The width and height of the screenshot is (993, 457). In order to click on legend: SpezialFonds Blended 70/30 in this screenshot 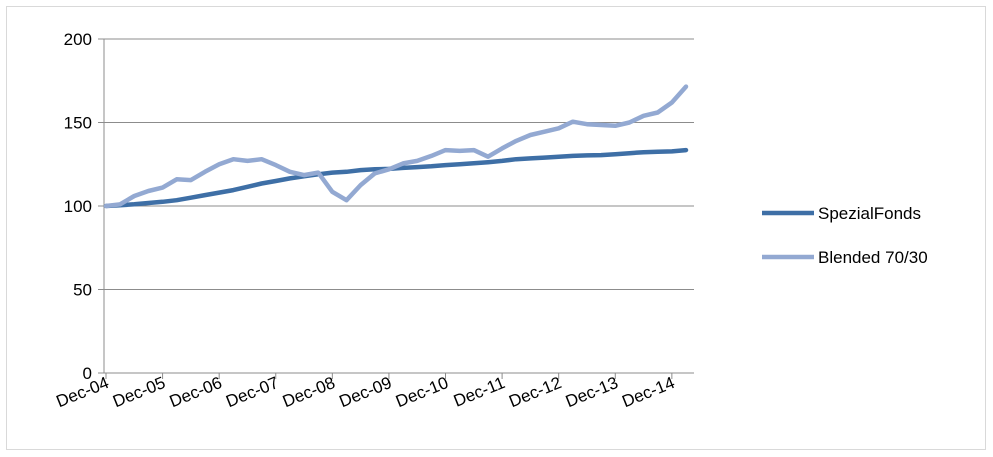, I will do `click(845, 235)`.